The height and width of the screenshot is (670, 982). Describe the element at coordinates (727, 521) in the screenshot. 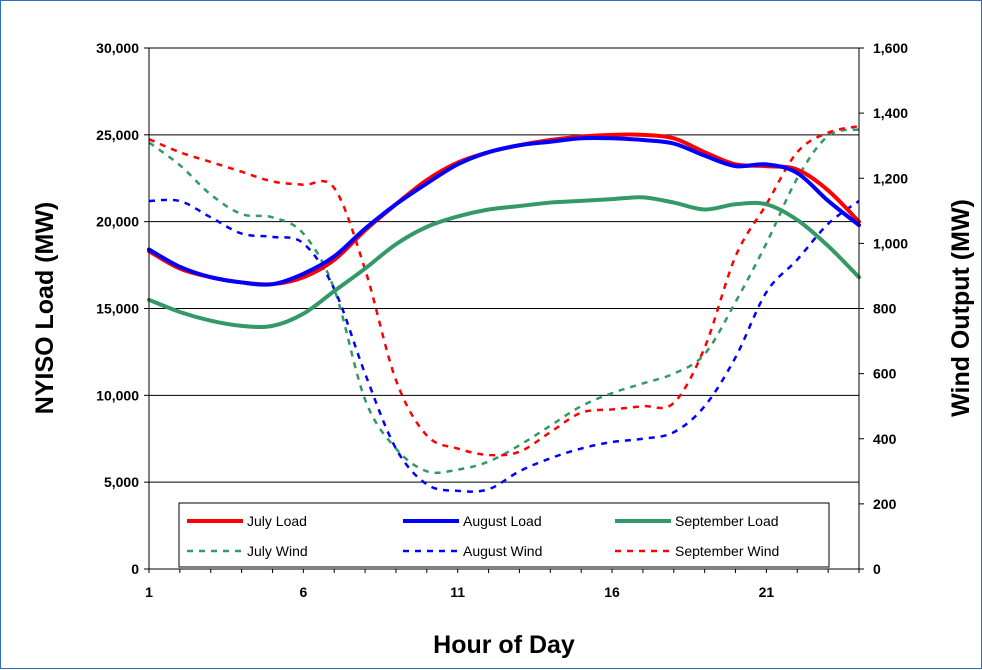

I see `legend-label: September Load` at that location.